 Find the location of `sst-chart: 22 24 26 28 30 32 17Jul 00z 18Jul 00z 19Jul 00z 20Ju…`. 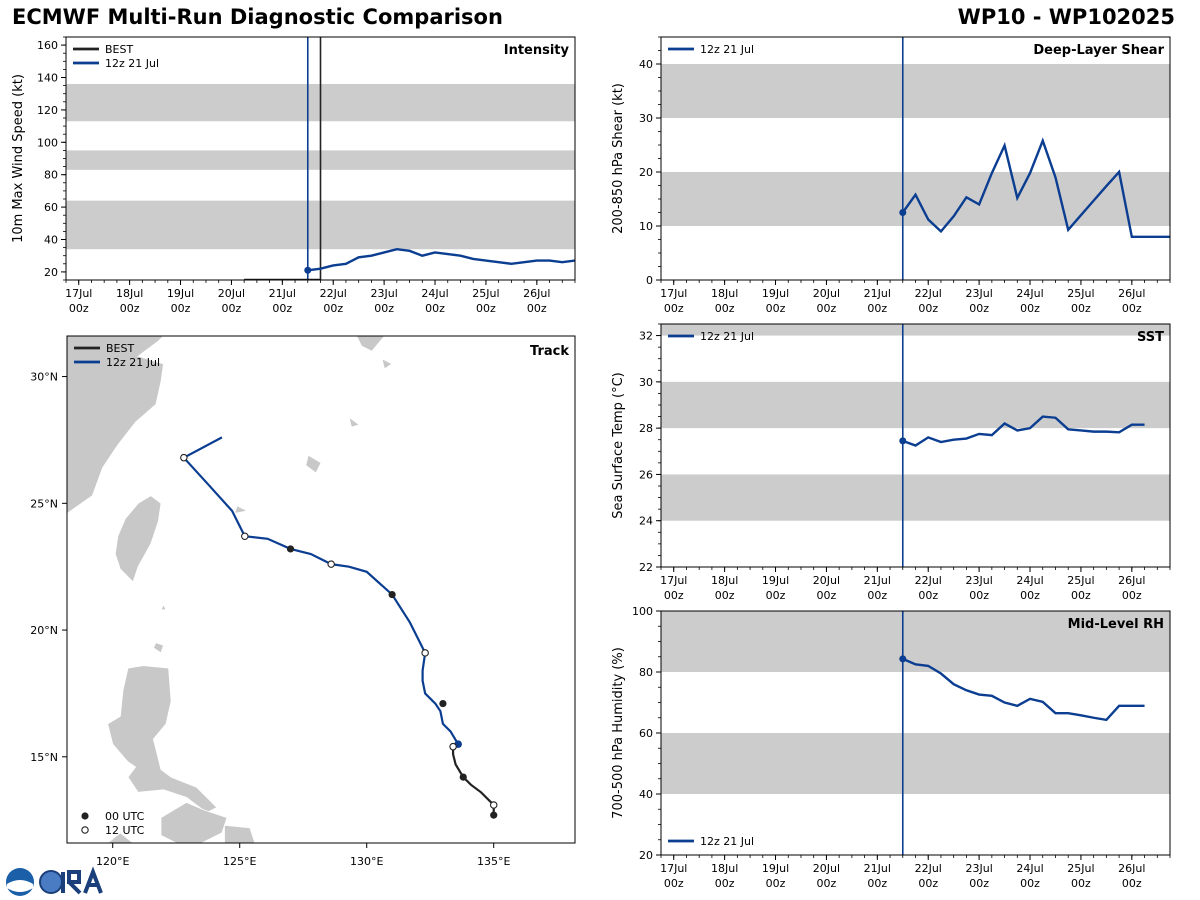

sst-chart: 22 24 26 28 30 32 17Jul 00z 18Jul 00z 19Jul 00z 20Ju… is located at coordinates (891, 462).